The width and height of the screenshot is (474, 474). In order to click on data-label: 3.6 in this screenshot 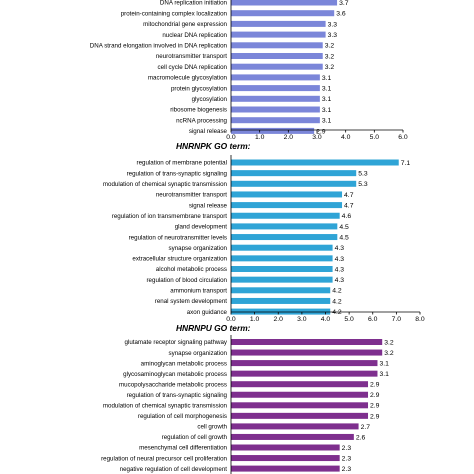, I will do `click(341, 14)`.